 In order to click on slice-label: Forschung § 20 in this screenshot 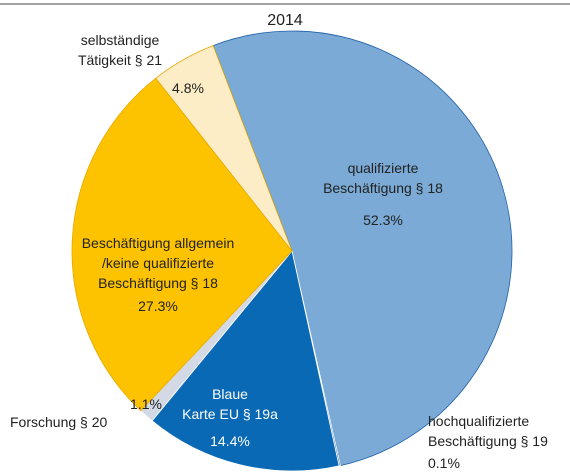, I will do `click(58, 422)`.